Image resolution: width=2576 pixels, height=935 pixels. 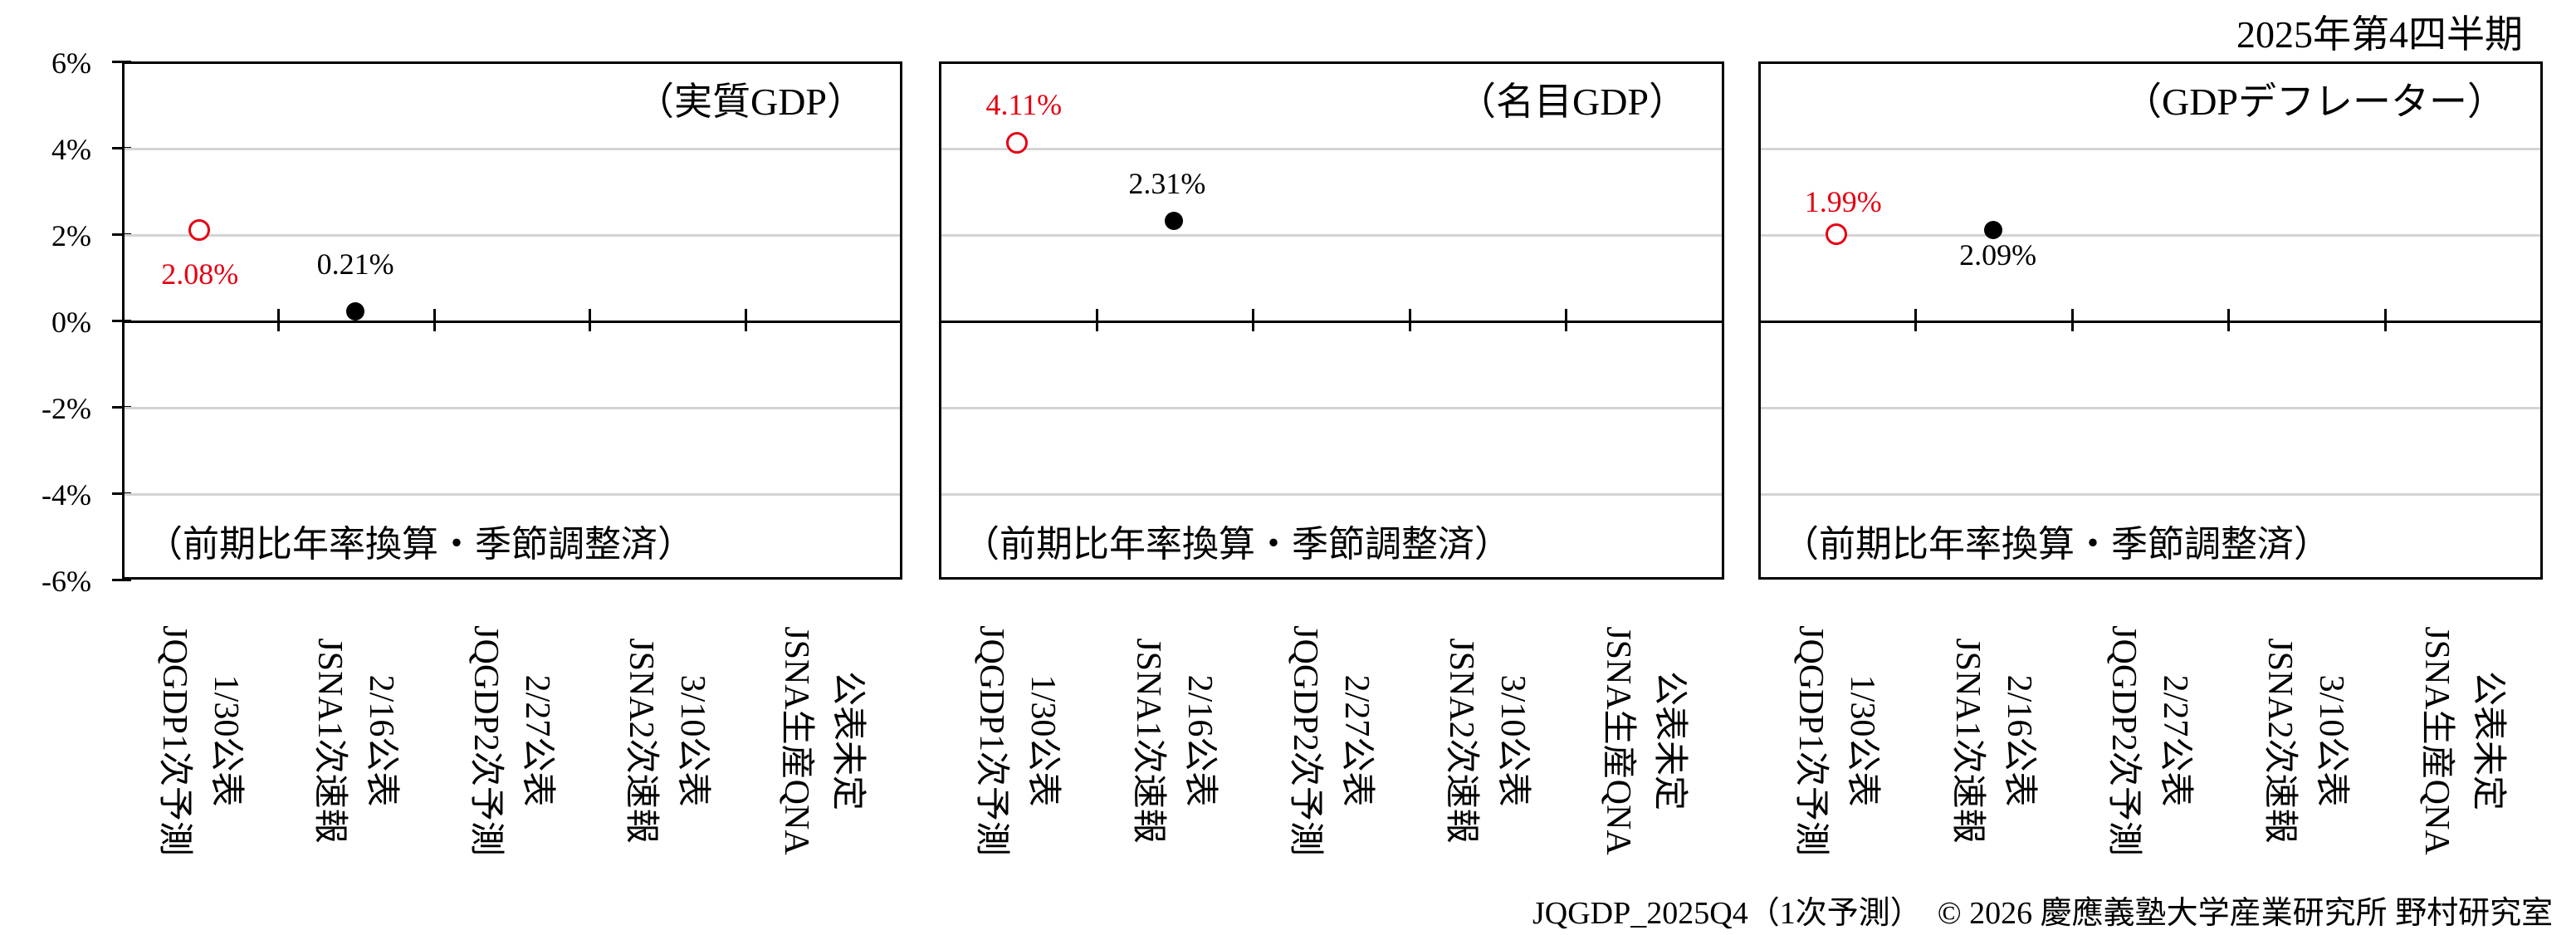 I want to click on jqgdp-value-label: 2.08%, so click(x=200, y=274).